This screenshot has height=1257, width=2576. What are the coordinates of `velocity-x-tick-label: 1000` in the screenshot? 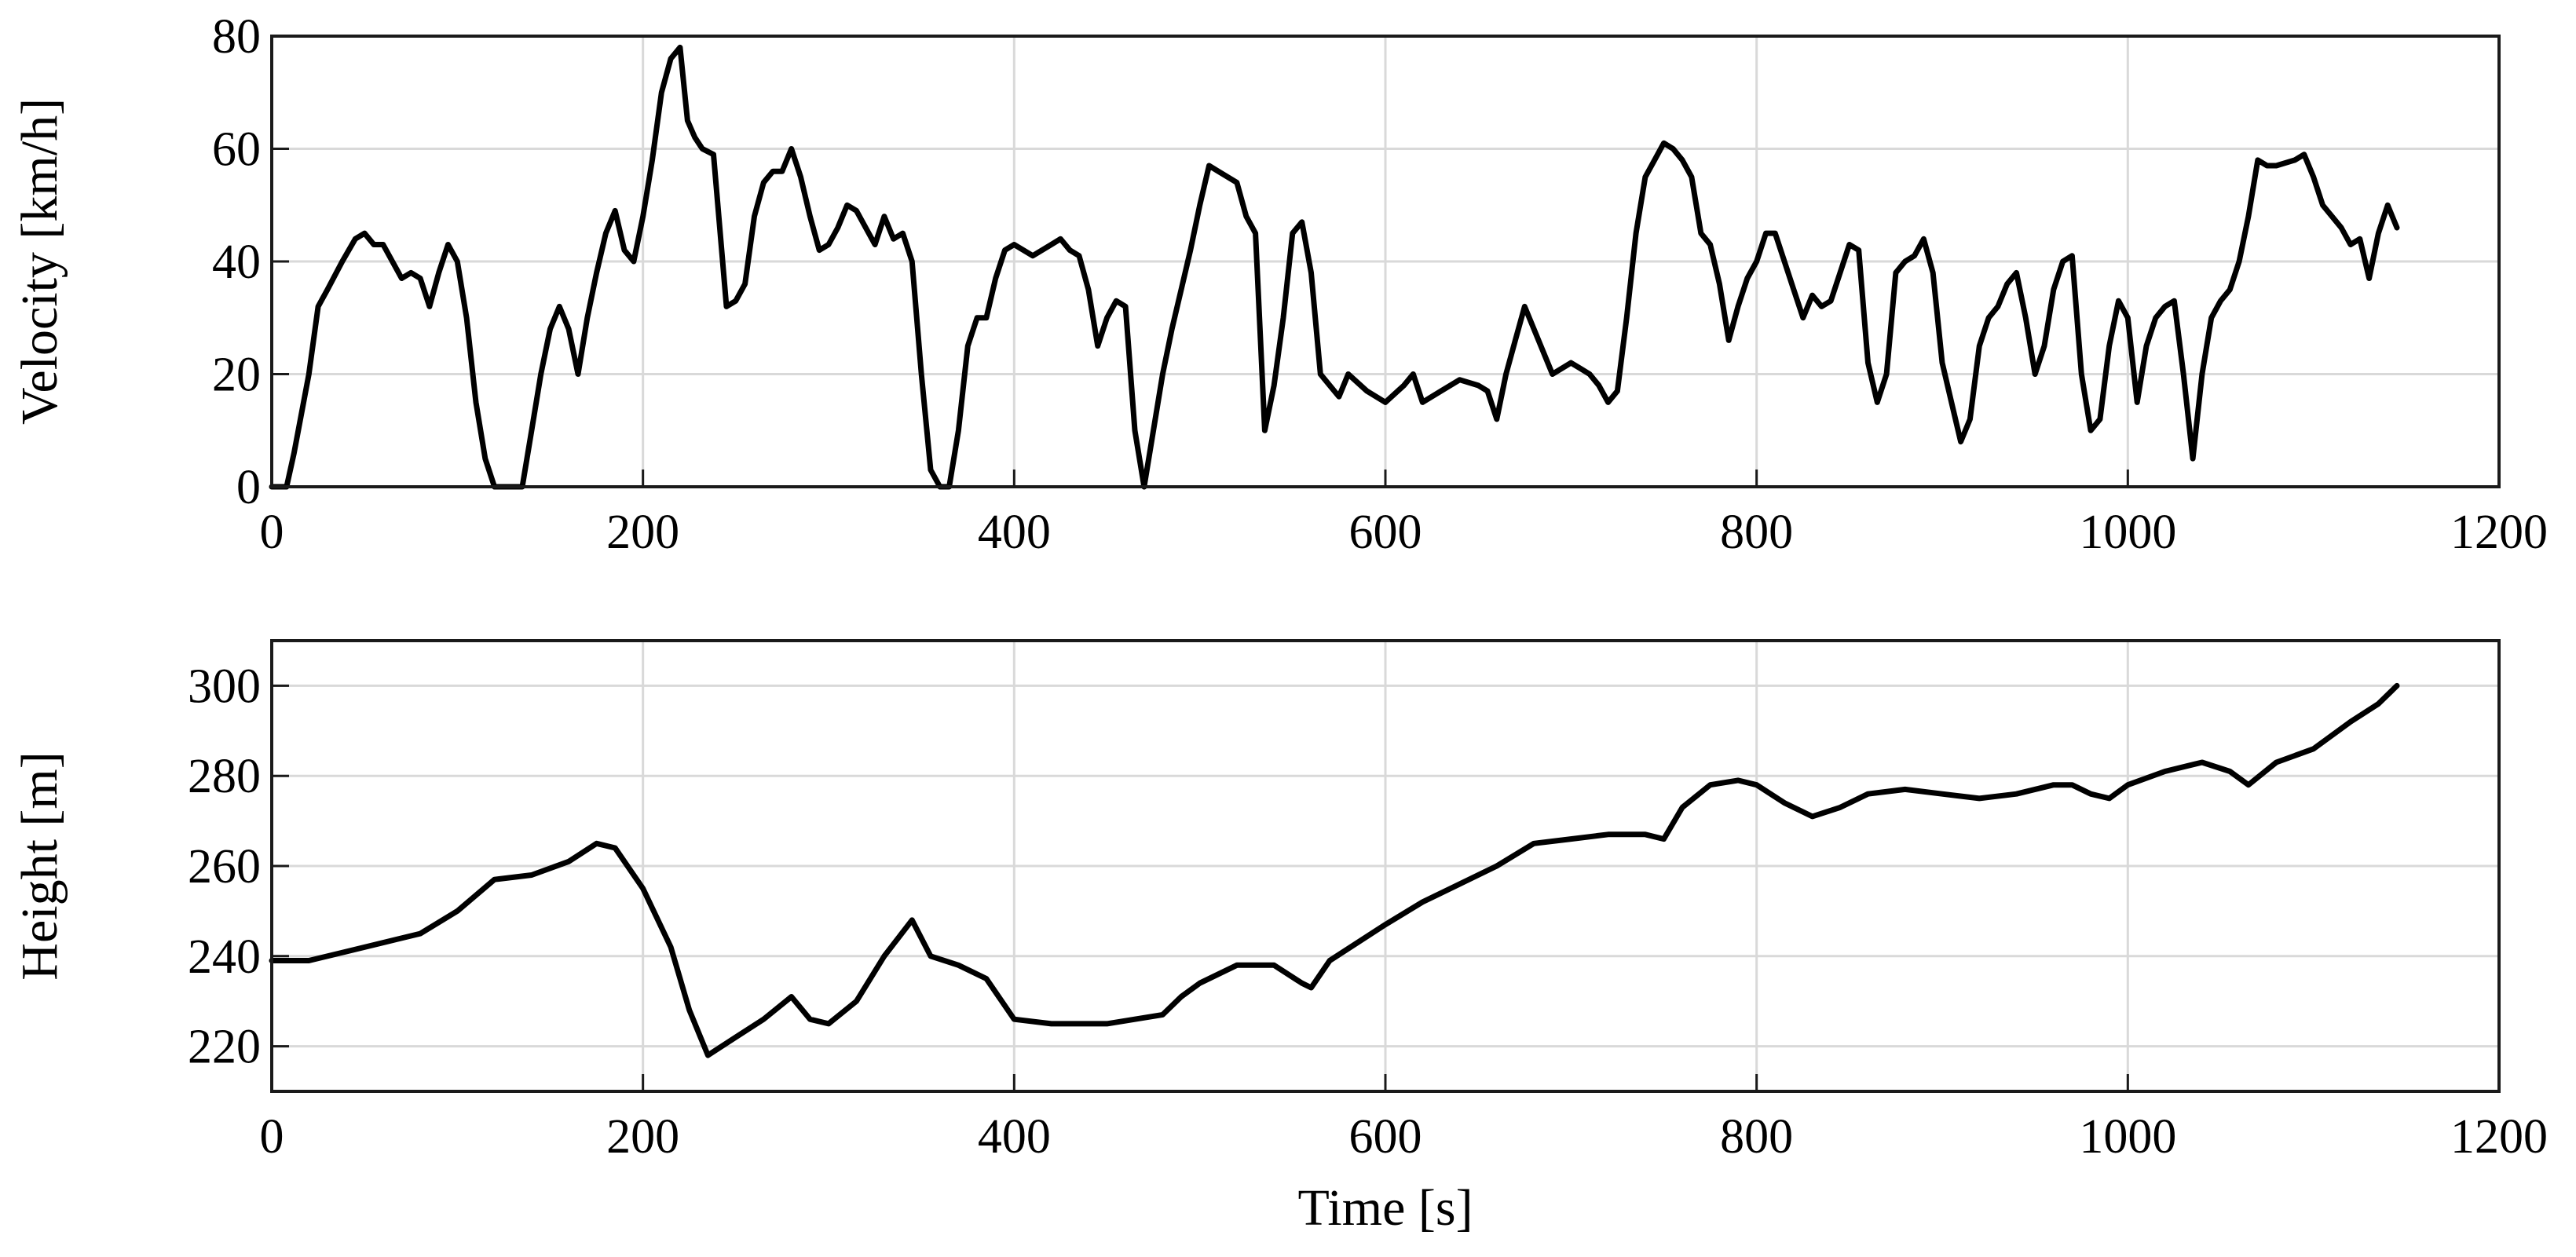 It's located at (2127, 532).